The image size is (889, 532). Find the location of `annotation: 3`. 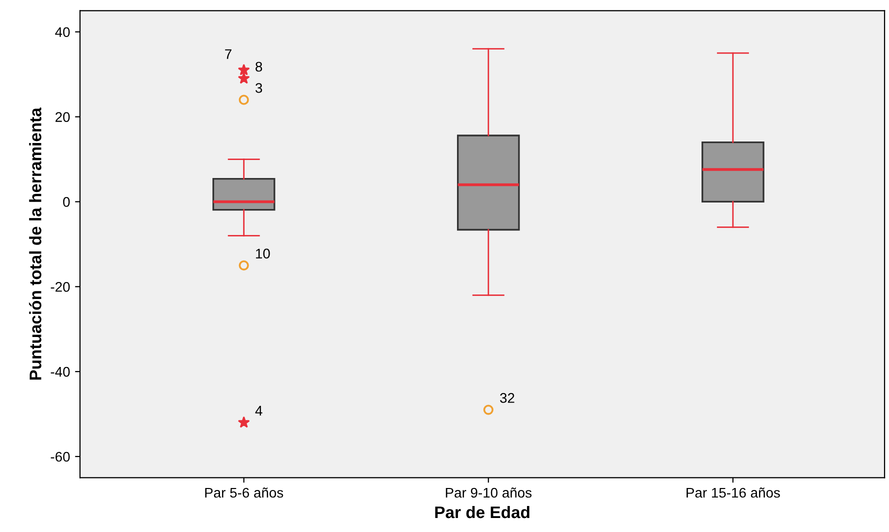

annotation: 3 is located at coordinates (258, 88).